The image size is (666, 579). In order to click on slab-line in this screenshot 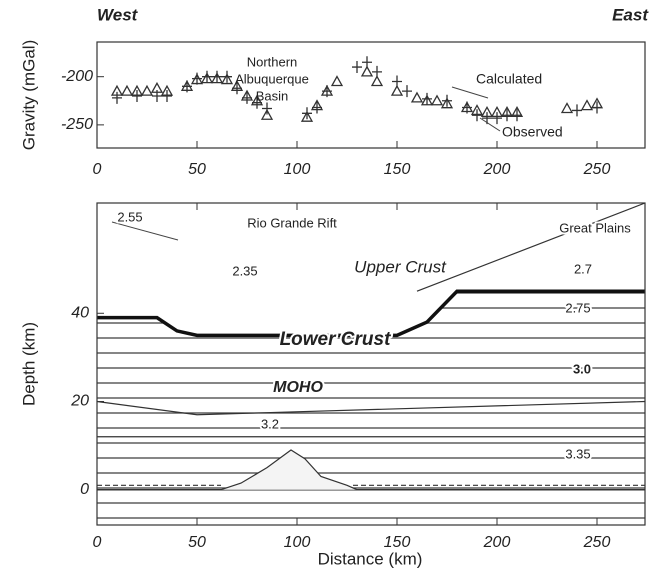, I will do `click(531, 247)`.